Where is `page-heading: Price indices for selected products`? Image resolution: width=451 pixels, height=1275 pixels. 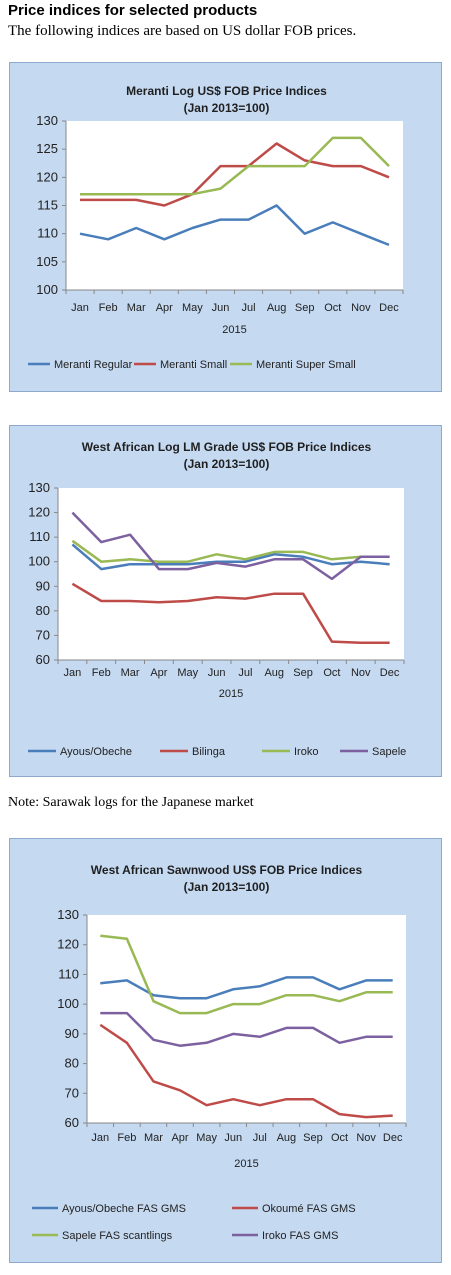
page-heading: Price indices for selected products is located at coordinates (133, 10).